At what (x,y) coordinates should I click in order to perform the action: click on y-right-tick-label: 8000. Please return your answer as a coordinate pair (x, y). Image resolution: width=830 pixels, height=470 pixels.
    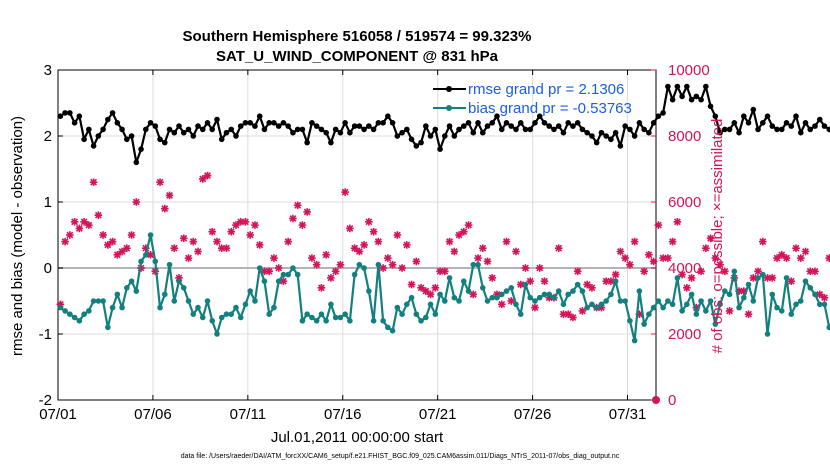
    Looking at the image, I should click on (684, 136).